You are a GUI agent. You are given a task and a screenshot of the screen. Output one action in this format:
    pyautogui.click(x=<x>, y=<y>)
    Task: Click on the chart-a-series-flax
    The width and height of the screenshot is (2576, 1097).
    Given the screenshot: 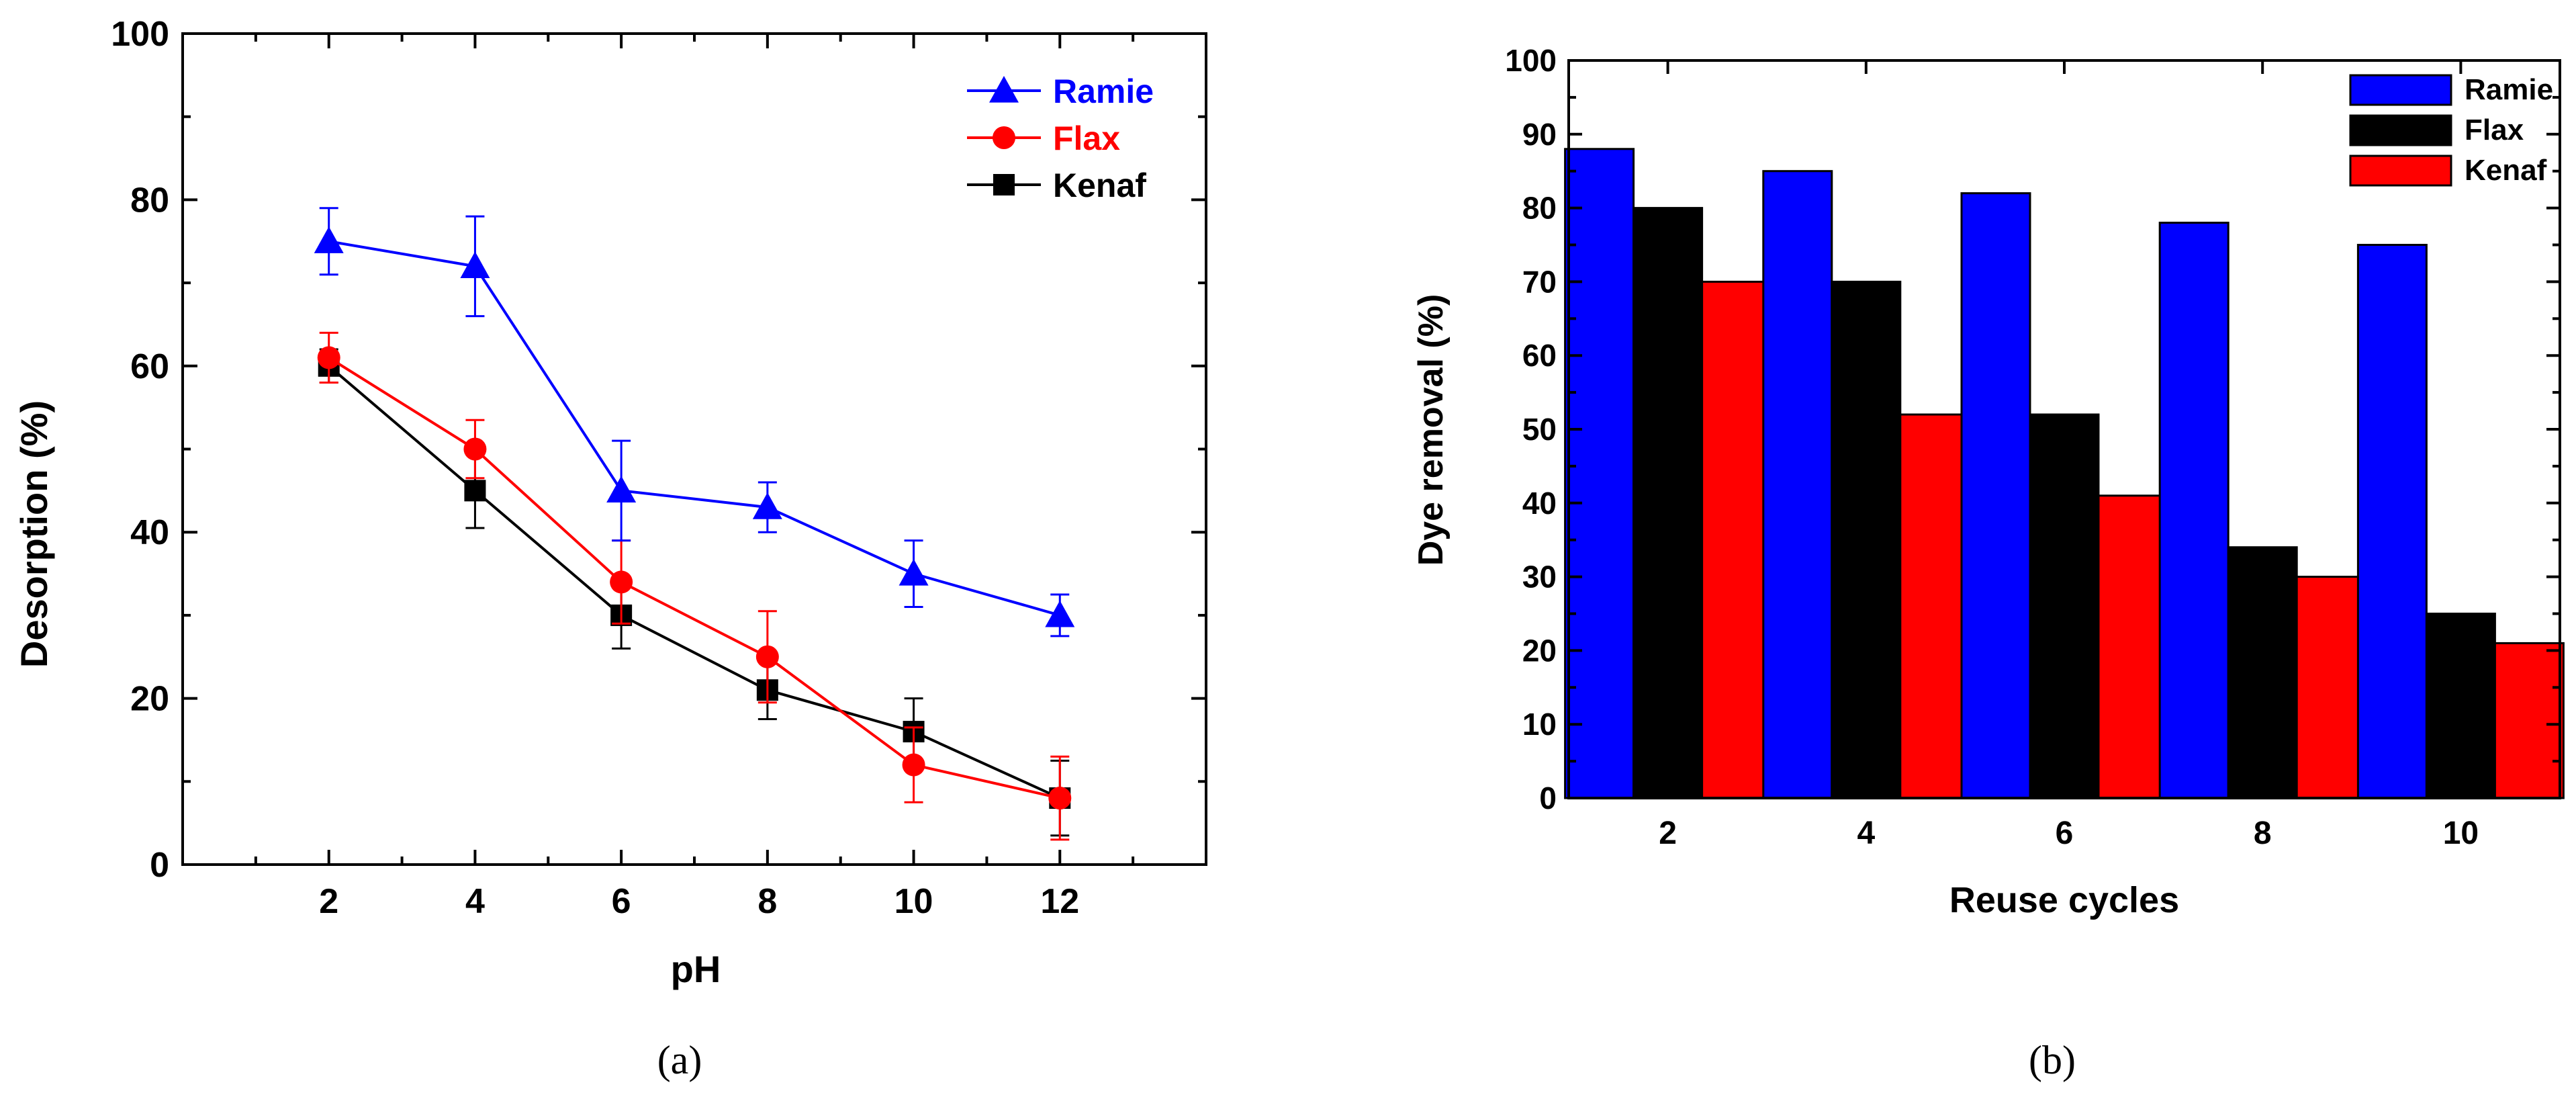 What is the action you would take?
    pyautogui.click(x=694, y=586)
    